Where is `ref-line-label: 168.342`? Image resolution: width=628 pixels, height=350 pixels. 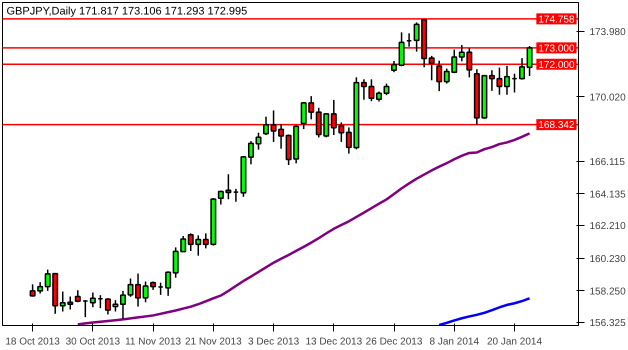 ref-line-label: 168.342 is located at coordinates (556, 126).